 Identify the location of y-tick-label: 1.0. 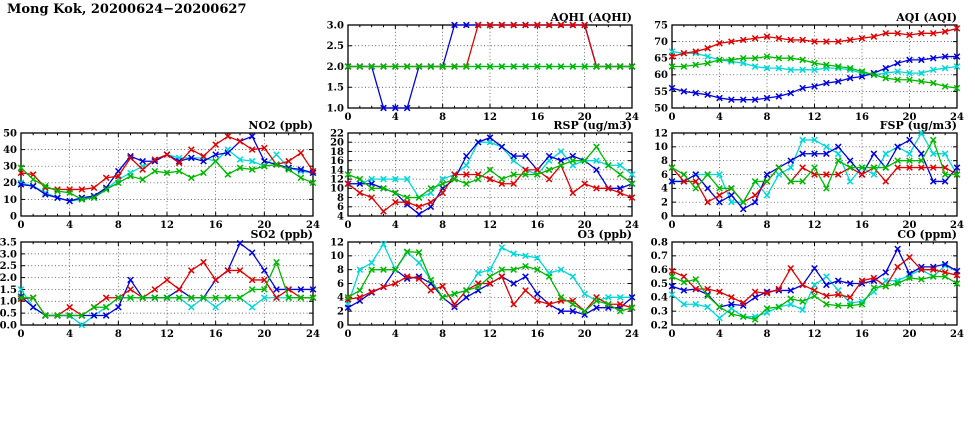
(8, 302).